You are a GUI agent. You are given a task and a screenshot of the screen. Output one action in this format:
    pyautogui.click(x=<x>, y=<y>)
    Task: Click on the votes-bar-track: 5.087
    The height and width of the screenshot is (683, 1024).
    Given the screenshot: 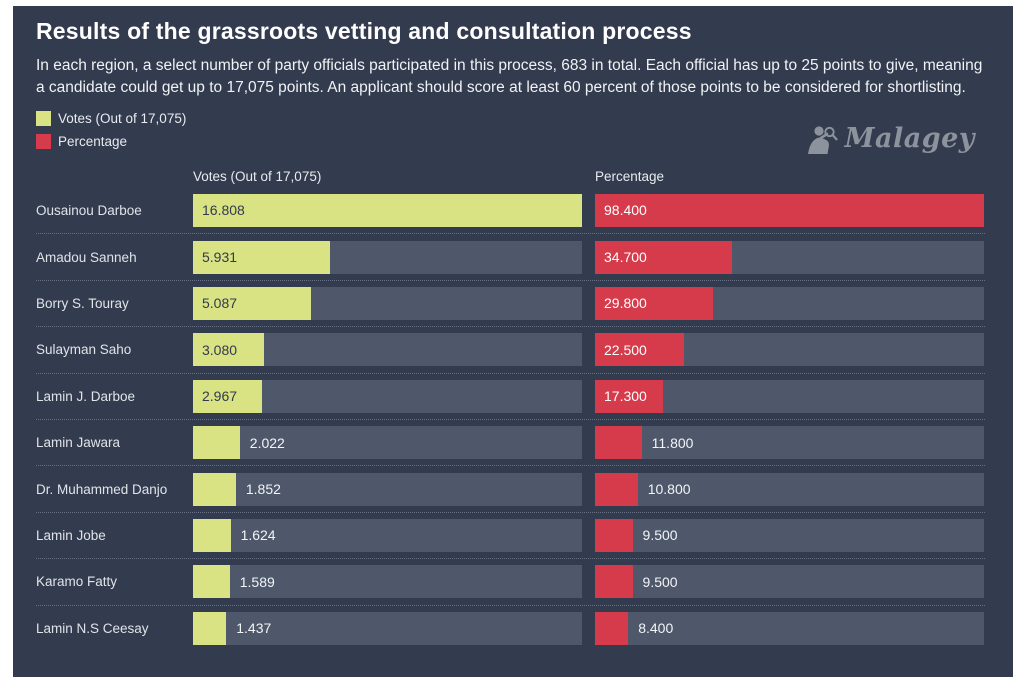 What is the action you would take?
    pyautogui.click(x=387, y=303)
    